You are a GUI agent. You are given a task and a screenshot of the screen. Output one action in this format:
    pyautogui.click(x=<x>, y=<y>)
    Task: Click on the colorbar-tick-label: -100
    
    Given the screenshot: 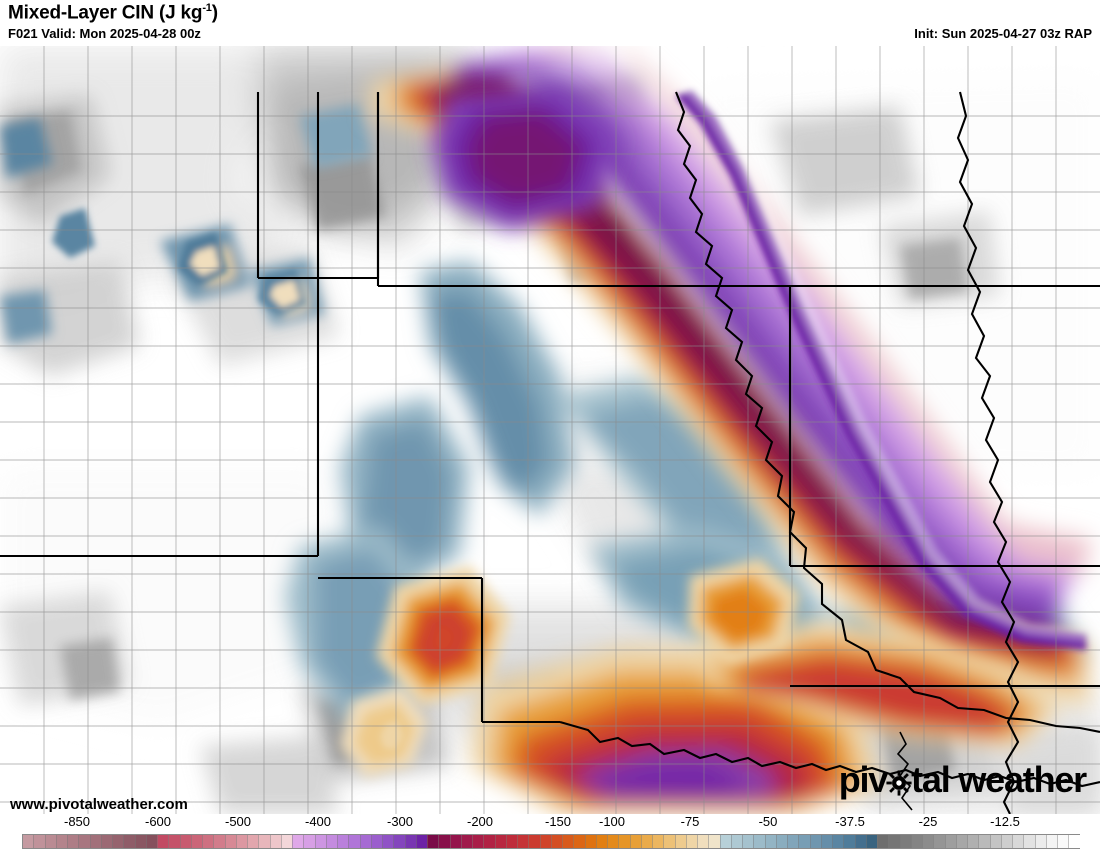 What is the action you would take?
    pyautogui.click(x=612, y=821)
    